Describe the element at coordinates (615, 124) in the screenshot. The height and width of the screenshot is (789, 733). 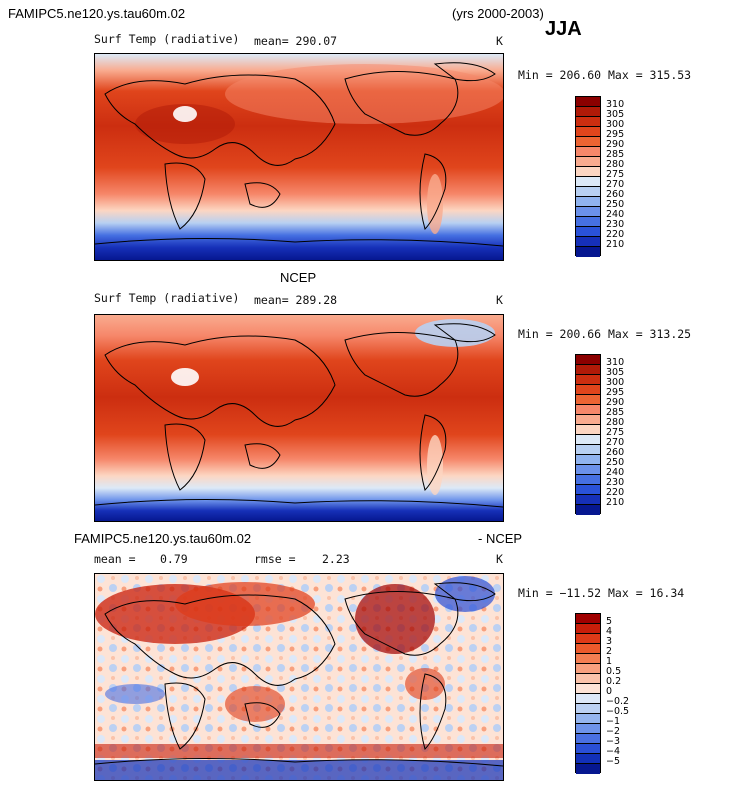
I see `panel1-tick: 300` at that location.